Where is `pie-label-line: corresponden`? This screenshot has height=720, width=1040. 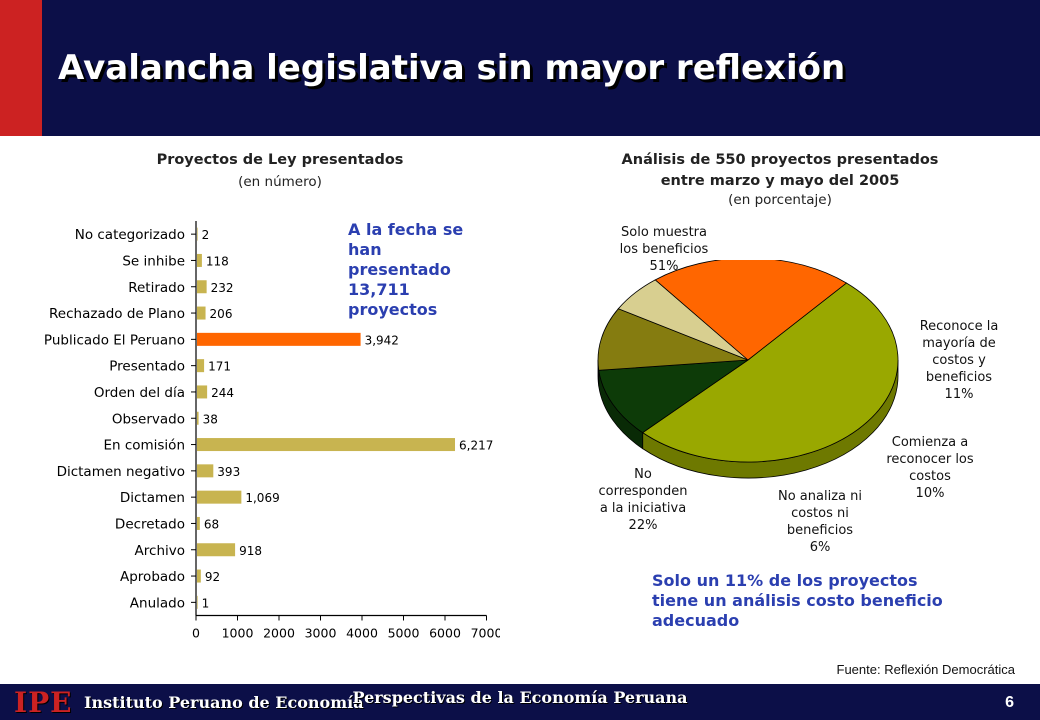
pie-label-line: corresponden is located at coordinates (643, 491).